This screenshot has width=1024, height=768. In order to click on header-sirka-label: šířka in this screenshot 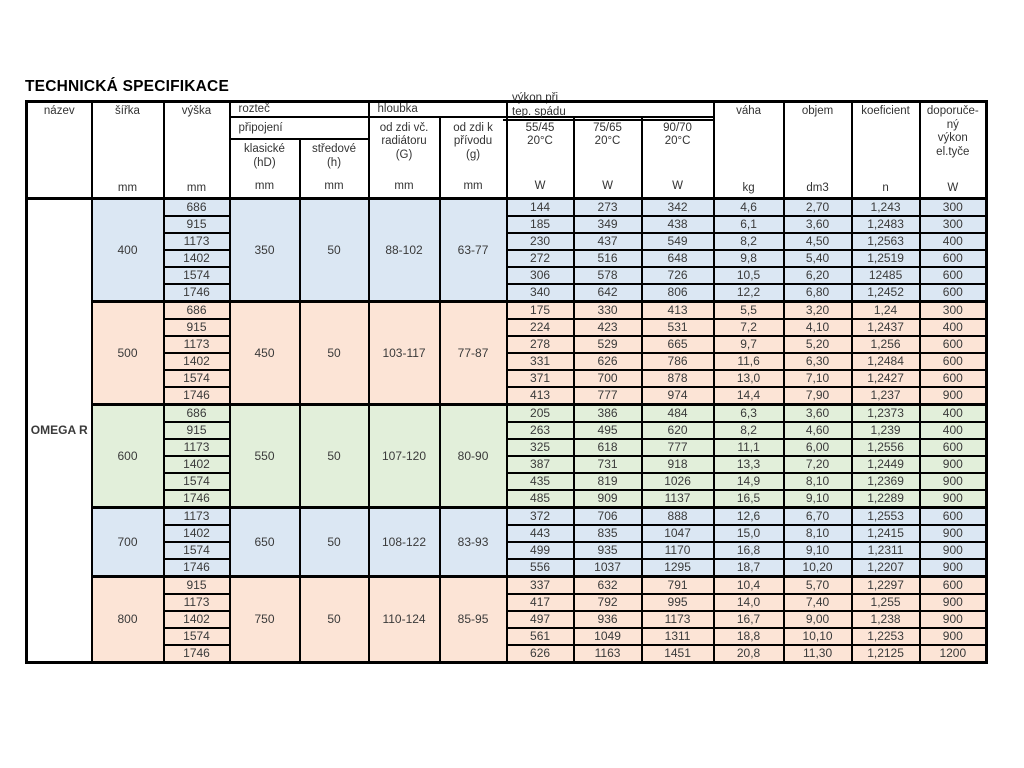, I will do `click(127, 111)`.